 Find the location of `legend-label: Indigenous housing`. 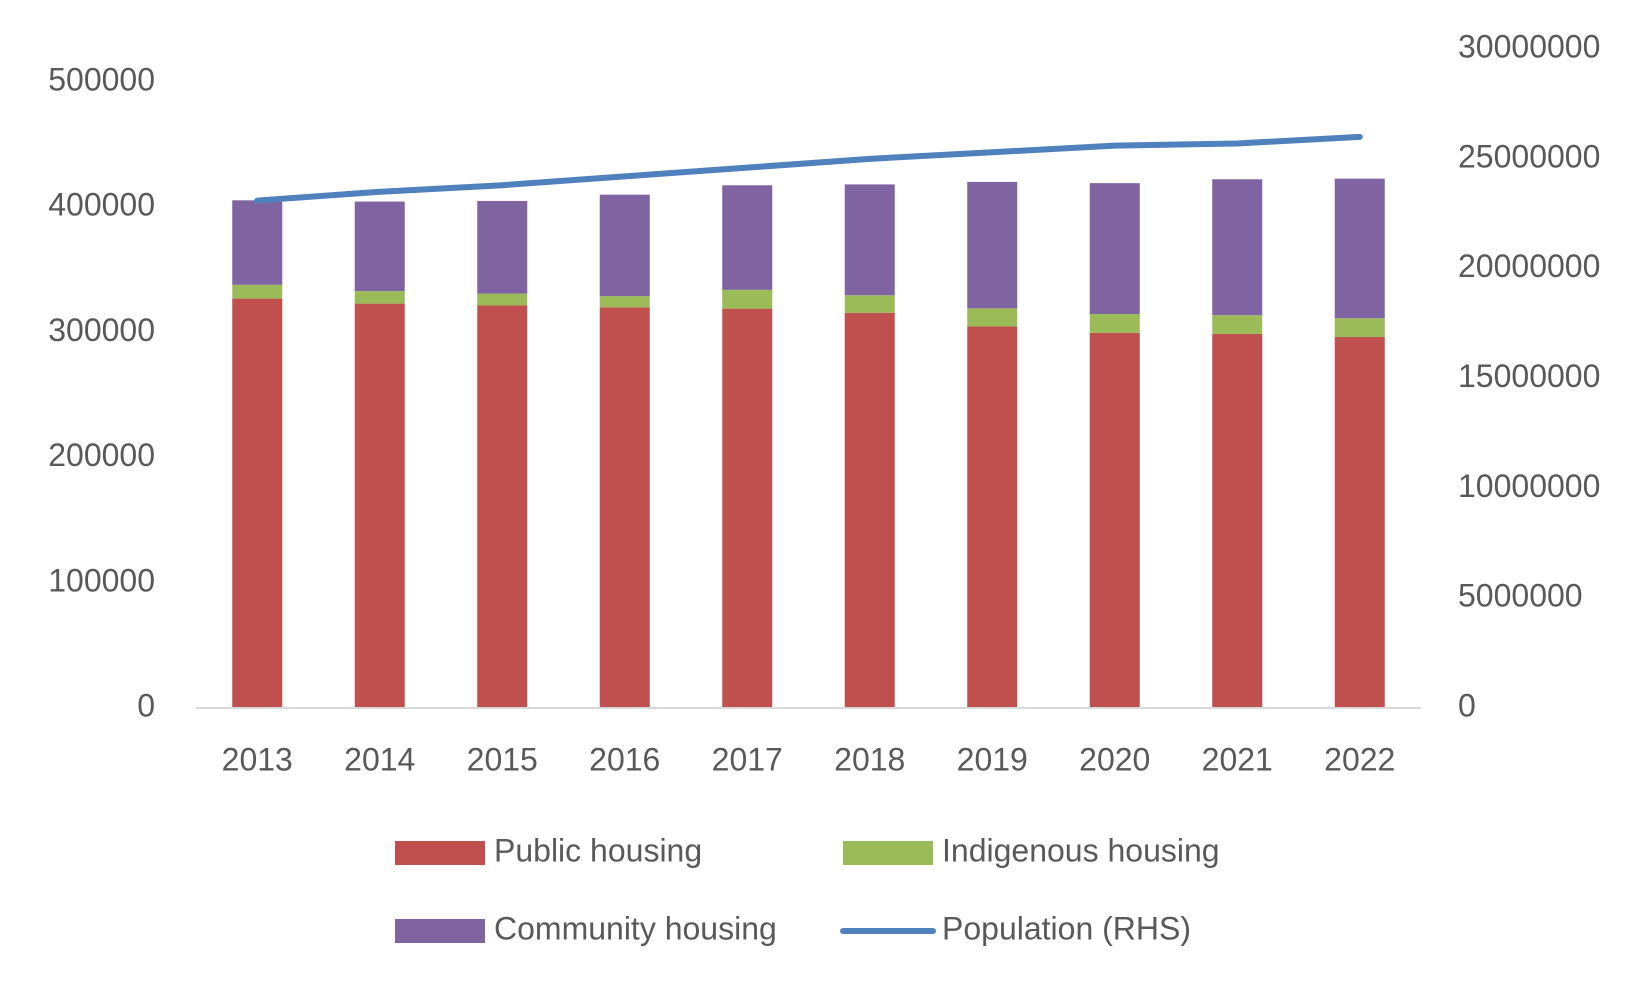

legend-label: Indigenous housing is located at coordinates (1081, 850).